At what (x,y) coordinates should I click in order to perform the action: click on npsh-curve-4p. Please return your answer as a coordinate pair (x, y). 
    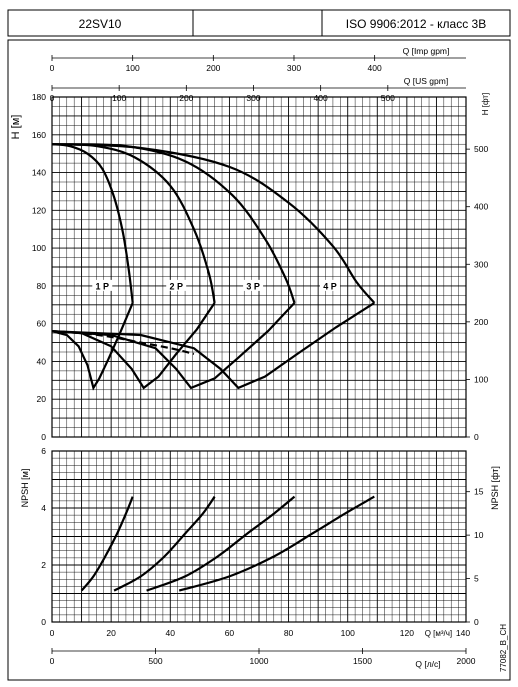
    Looking at the image, I should click on (276, 543).